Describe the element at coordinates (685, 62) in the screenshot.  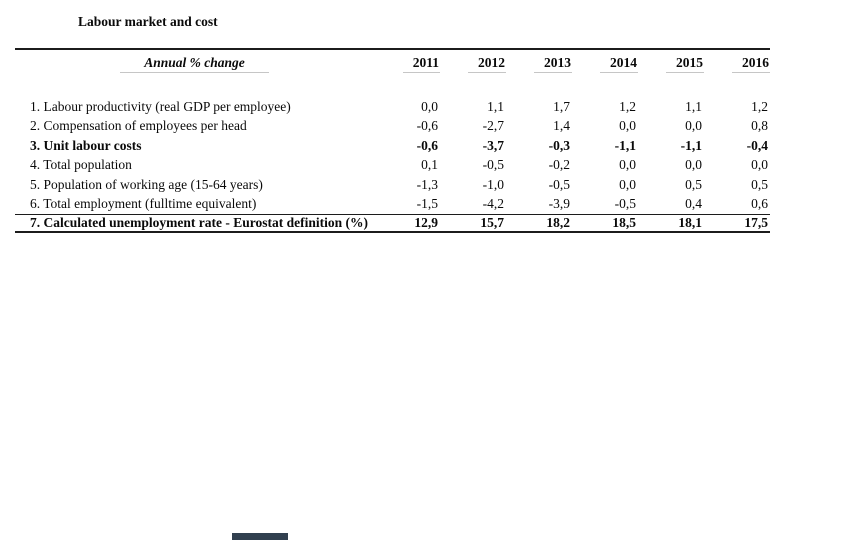
I see `year-label: 2015` at that location.